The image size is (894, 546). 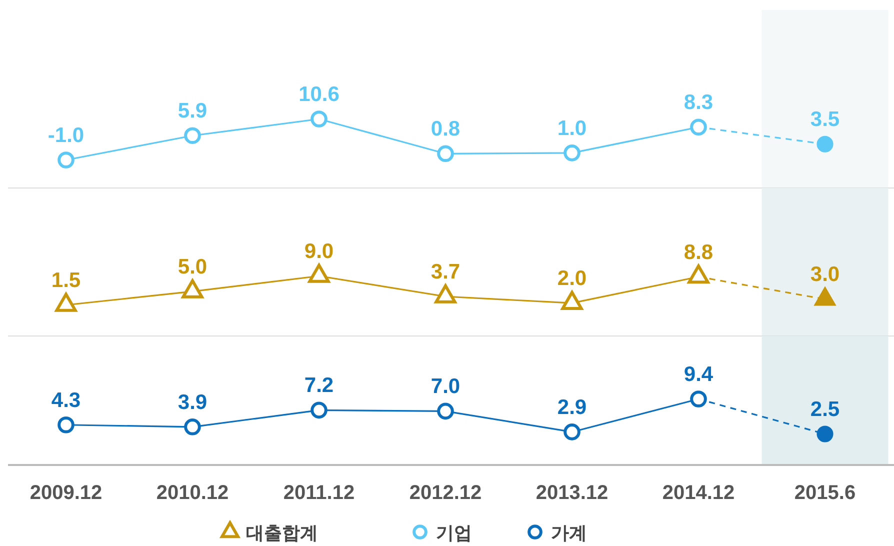 What do you see at coordinates (572, 128) in the screenshot?
I see `data-label: 1.0` at bounding box center [572, 128].